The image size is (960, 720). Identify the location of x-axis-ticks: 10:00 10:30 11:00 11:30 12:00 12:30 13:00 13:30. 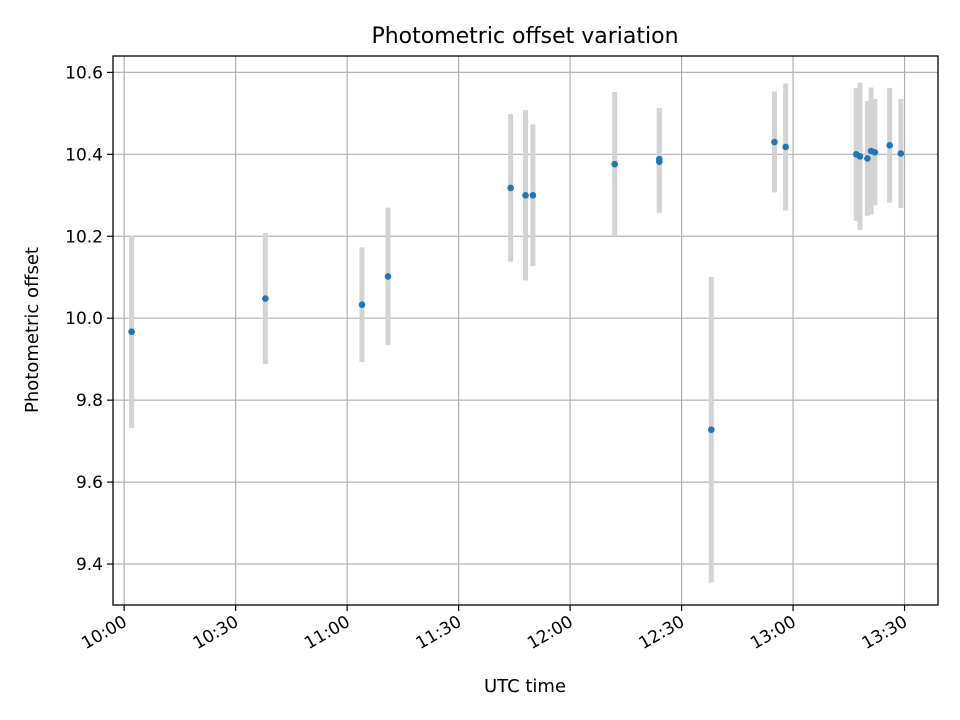
(494, 629).